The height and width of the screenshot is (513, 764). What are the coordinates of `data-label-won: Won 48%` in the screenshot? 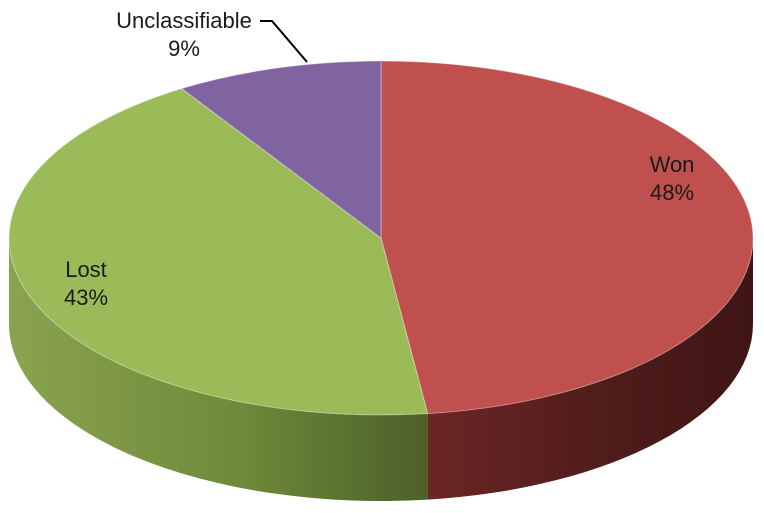 It's located at (672, 178).